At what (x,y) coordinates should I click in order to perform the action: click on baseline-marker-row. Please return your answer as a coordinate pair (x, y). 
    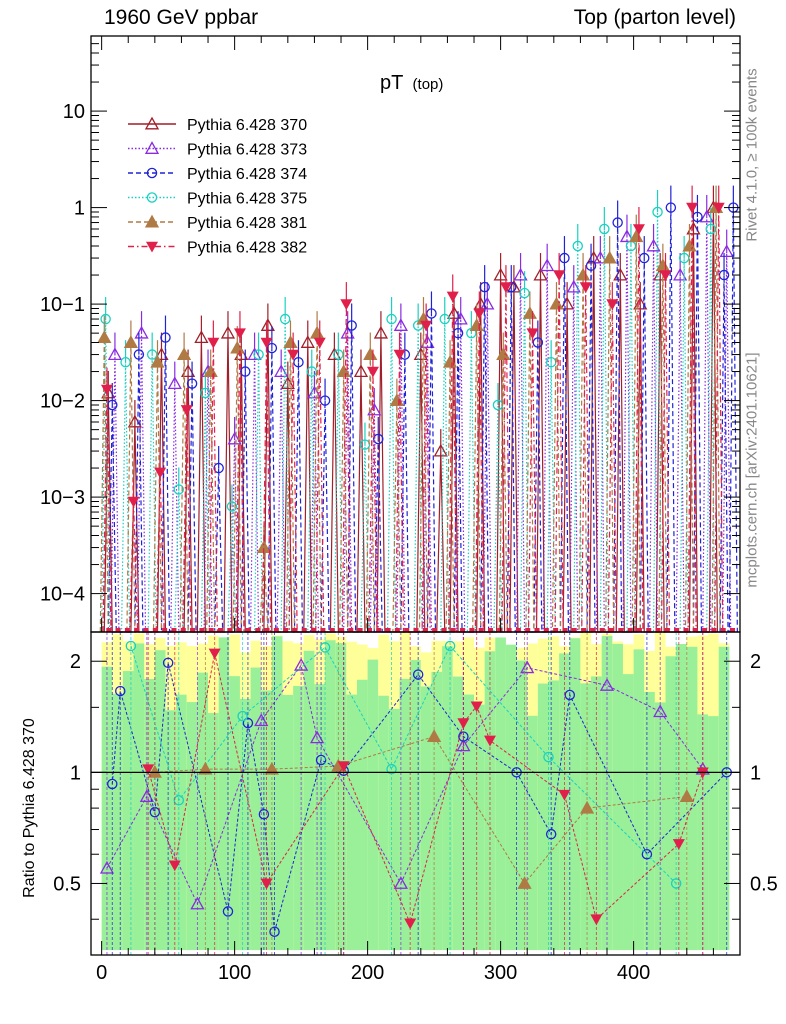
    Looking at the image, I should click on (421, 630).